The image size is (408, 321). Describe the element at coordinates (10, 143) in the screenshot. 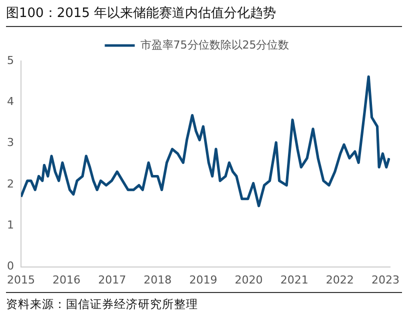

I see `y-tick-label: 3` at that location.